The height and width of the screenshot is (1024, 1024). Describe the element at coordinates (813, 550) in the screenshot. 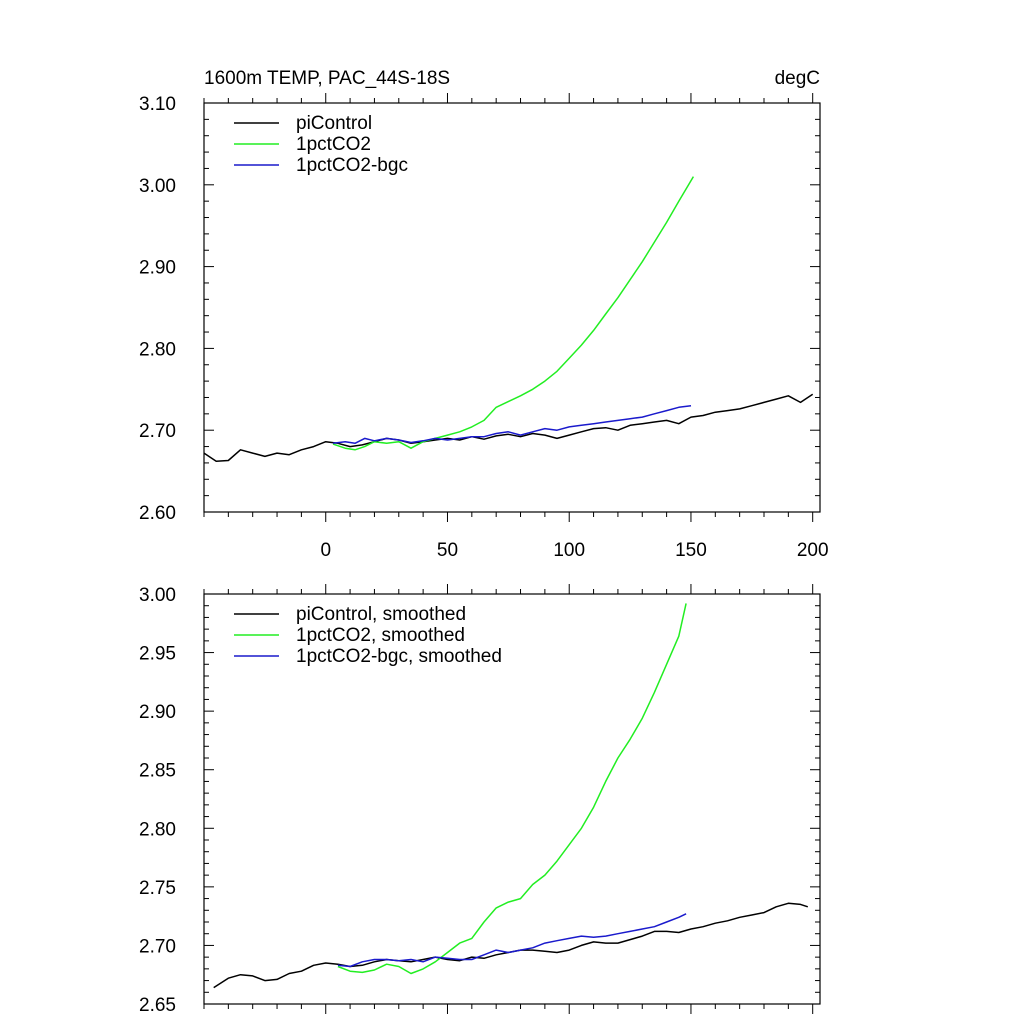

I see `x-tick-label: 200` at that location.